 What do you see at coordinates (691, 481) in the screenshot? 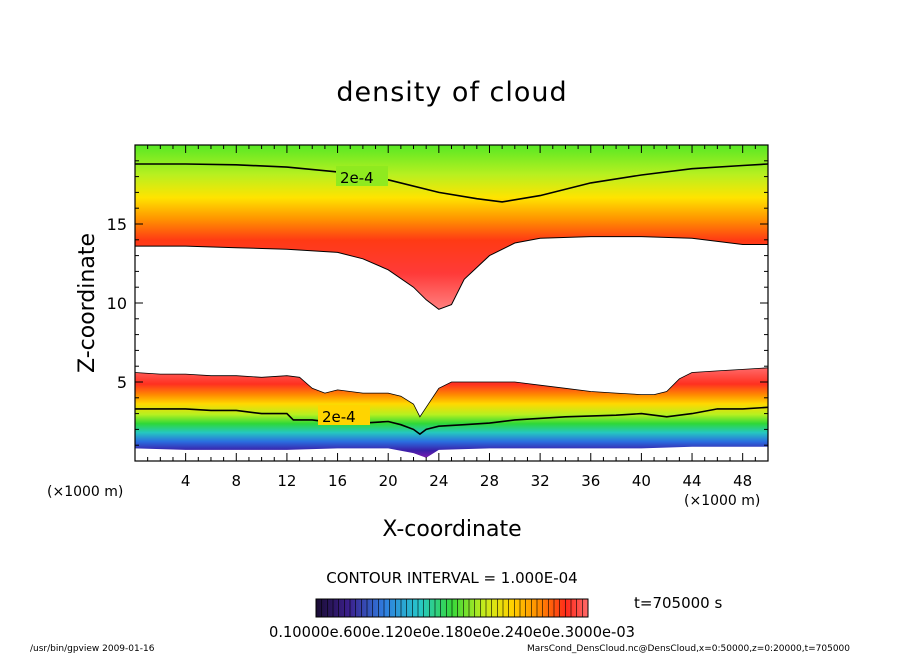
I see `x-tick-label-44: 44` at bounding box center [691, 481].